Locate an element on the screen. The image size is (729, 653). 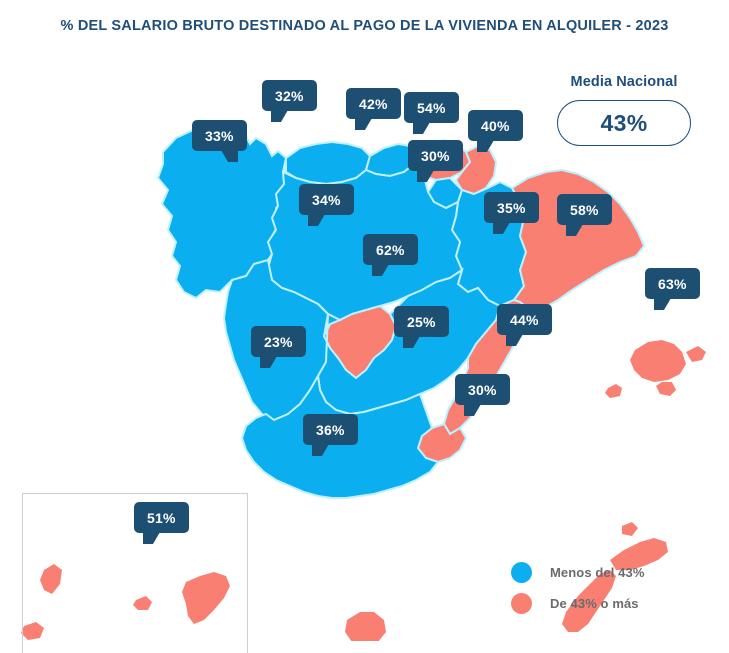
callout-aragon-value: 35% is located at coordinates (511, 207).